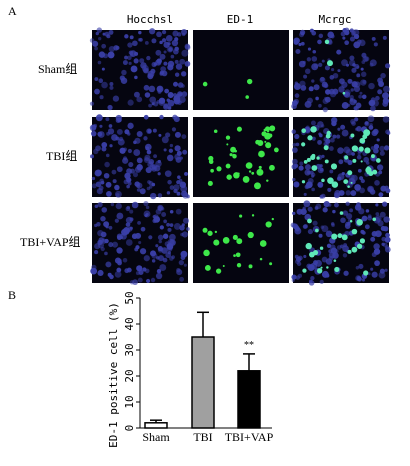 The height and width of the screenshot is (466, 410). Describe the element at coordinates (249, 437) in the screenshot. I see `x-tick-label: TBI+VAP` at that location.